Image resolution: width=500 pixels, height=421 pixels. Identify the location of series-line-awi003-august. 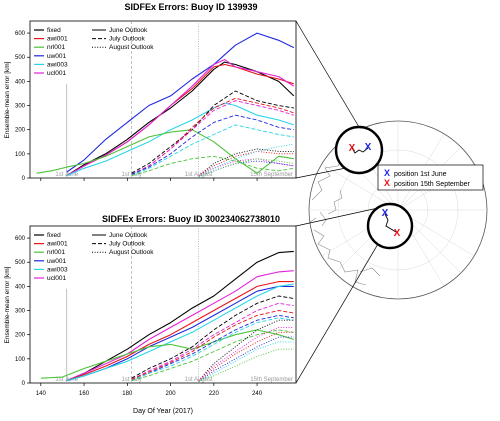
(246, 160).